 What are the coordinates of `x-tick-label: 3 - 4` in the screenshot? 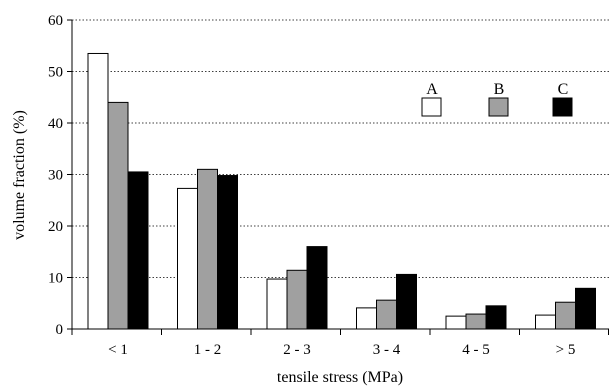 It's located at (387, 350).